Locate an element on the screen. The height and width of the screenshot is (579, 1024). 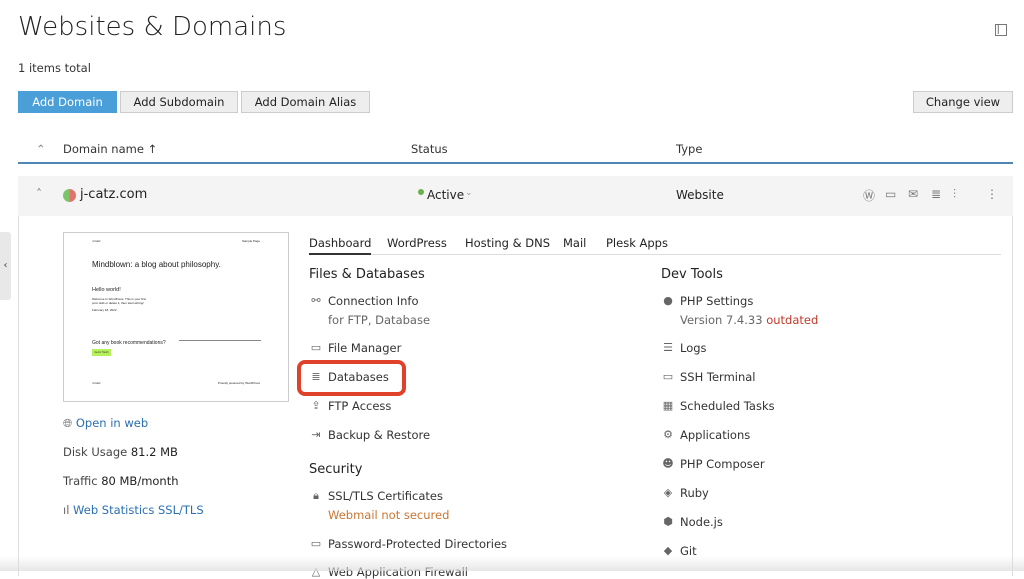
backup-restore-label: Backup & Restore is located at coordinates (379, 435).